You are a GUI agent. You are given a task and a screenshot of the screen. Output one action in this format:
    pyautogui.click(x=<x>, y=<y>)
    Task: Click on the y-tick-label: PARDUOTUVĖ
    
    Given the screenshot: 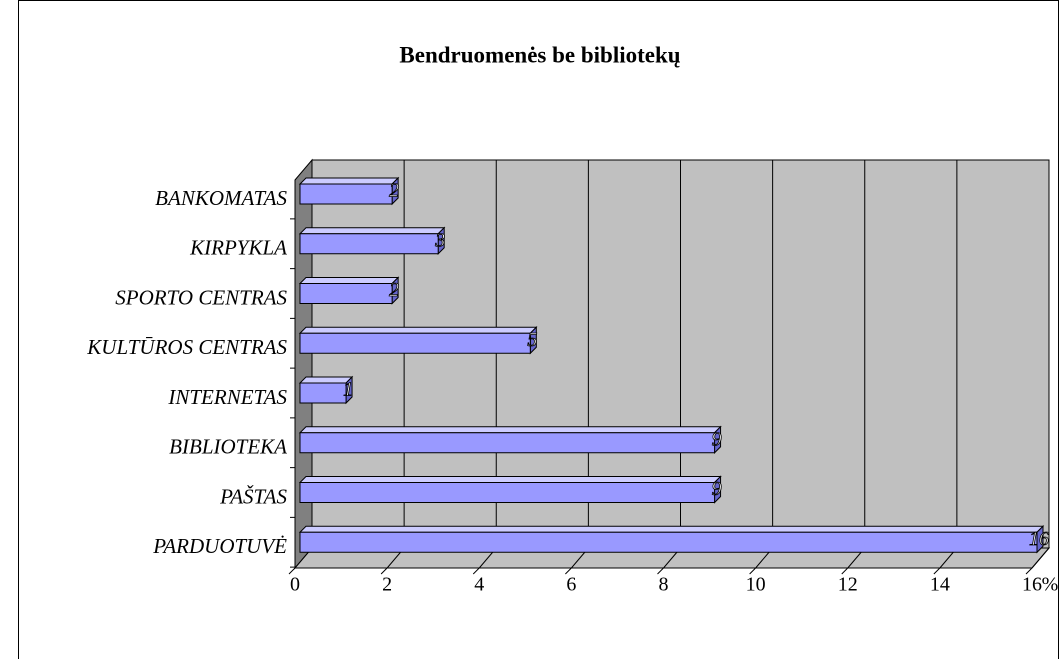 What is the action you would take?
    pyautogui.click(x=219, y=546)
    